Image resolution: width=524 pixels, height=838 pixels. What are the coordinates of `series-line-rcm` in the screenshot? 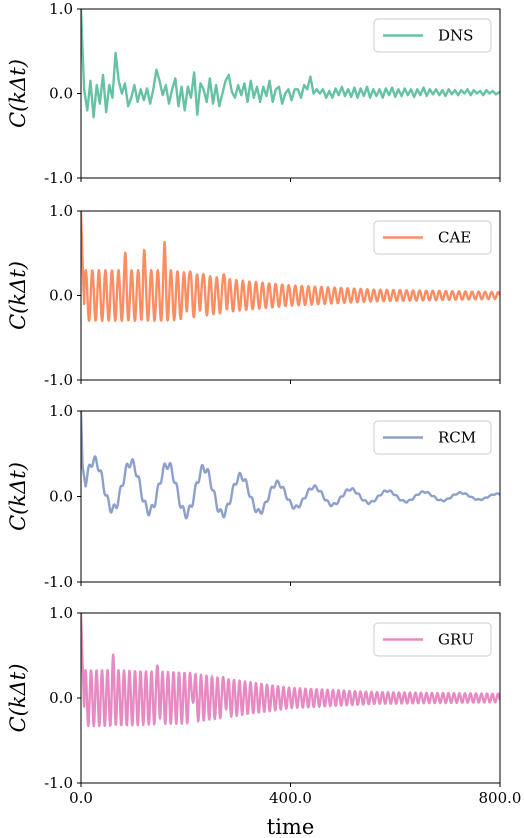 It's located at (290, 465).